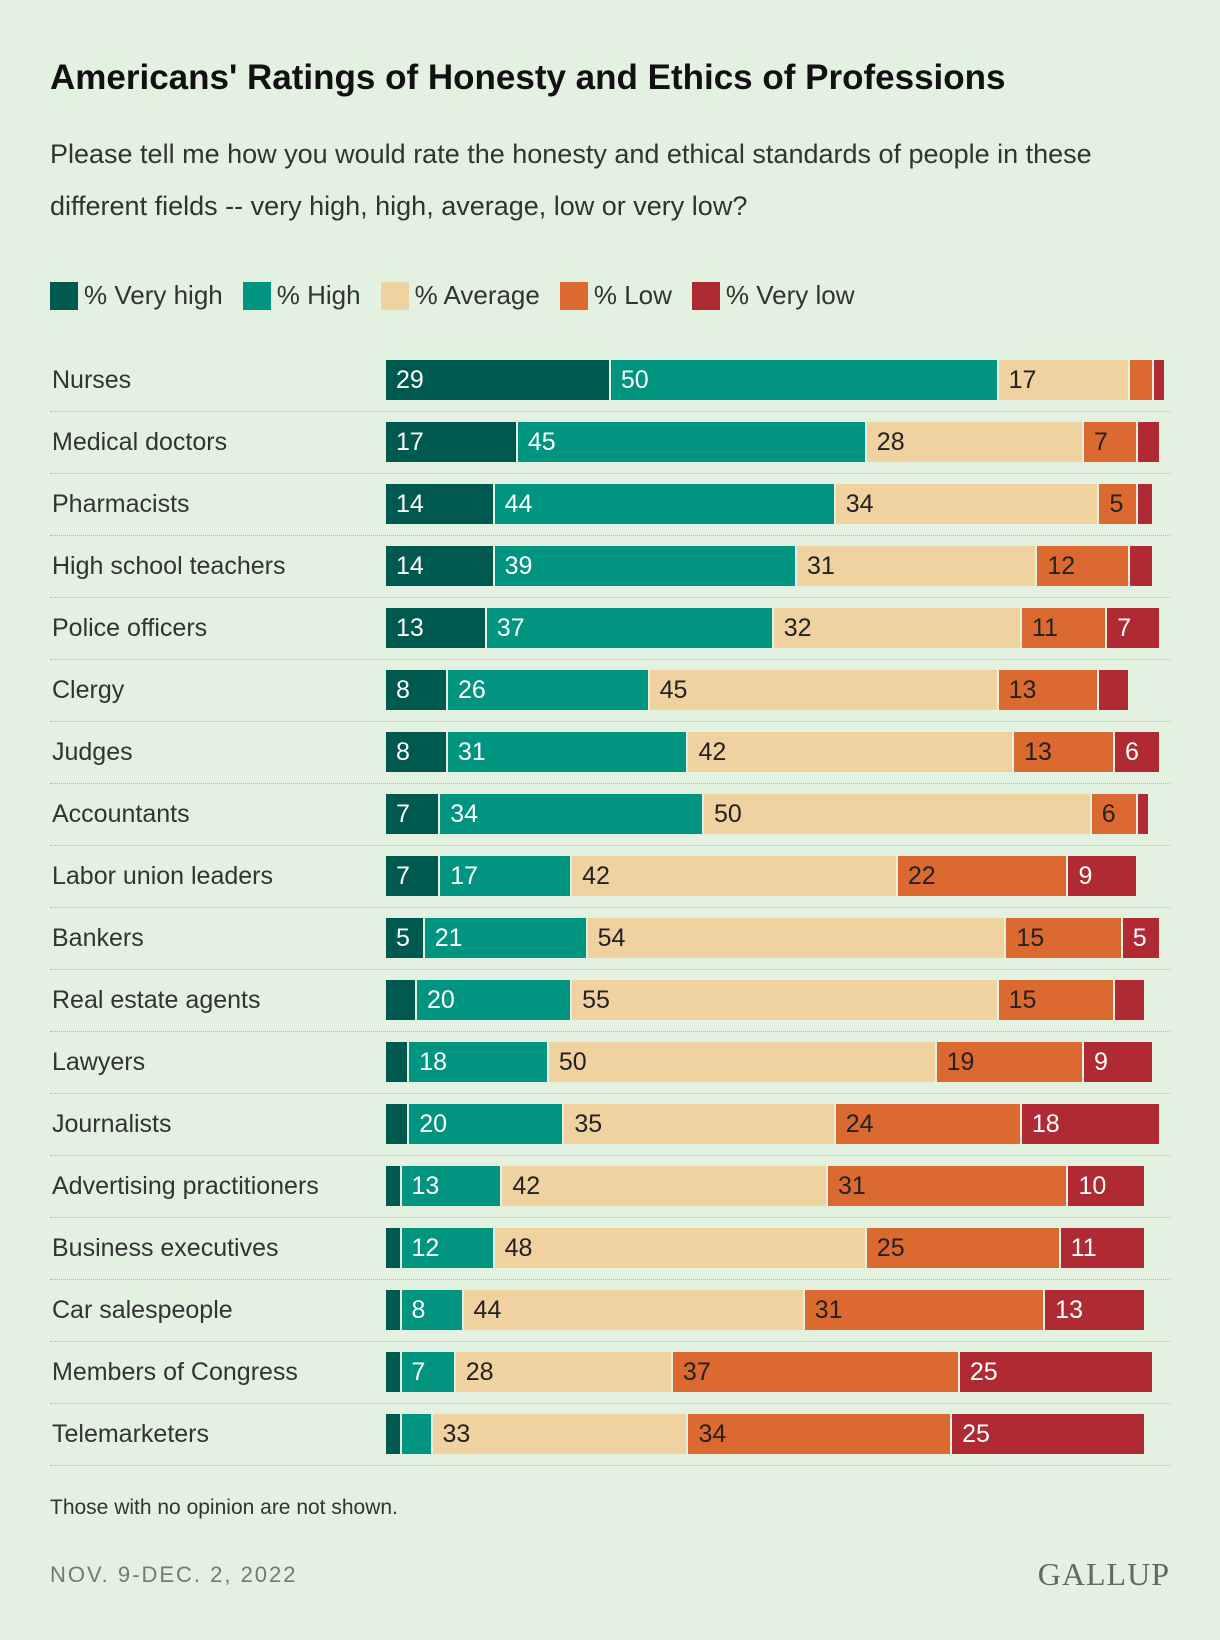  I want to click on data-label: 6, so click(1131, 752).